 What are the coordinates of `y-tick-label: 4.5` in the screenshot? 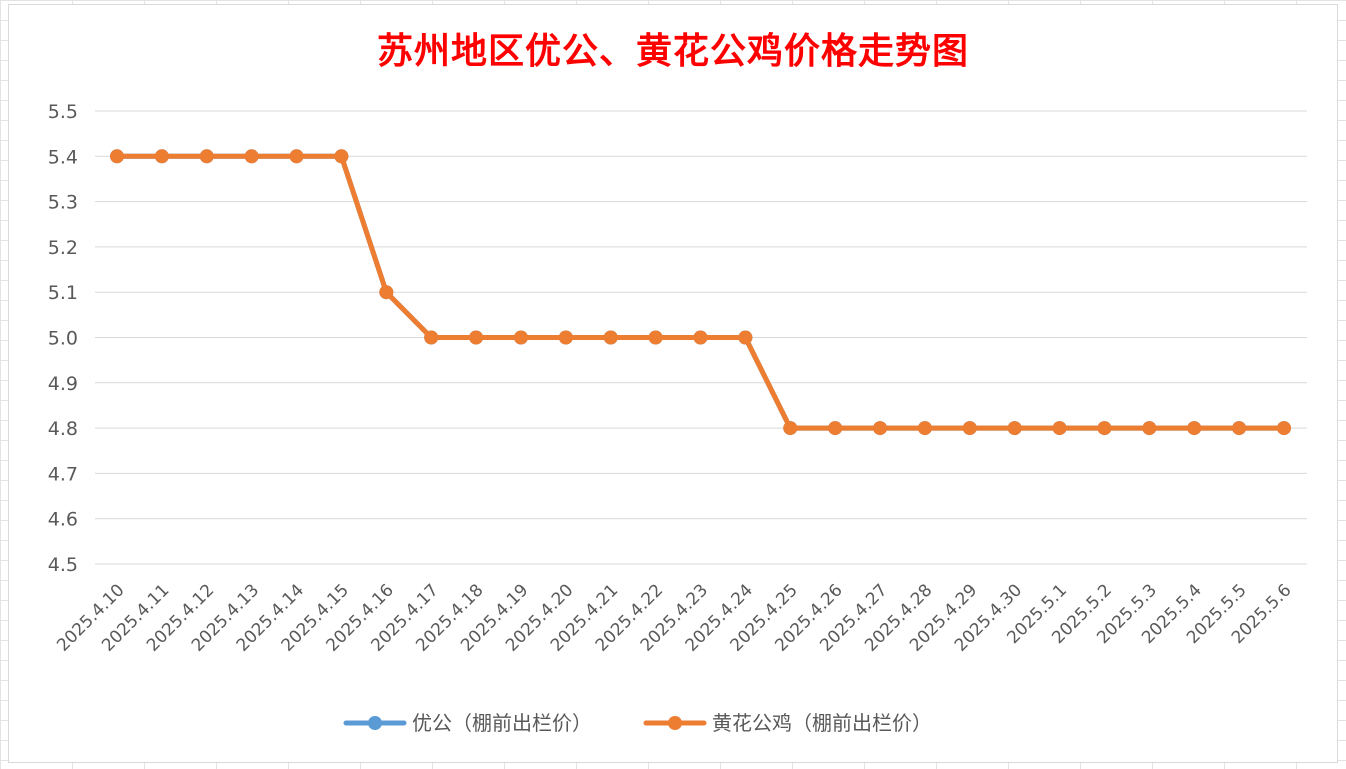 It's located at (63, 565).